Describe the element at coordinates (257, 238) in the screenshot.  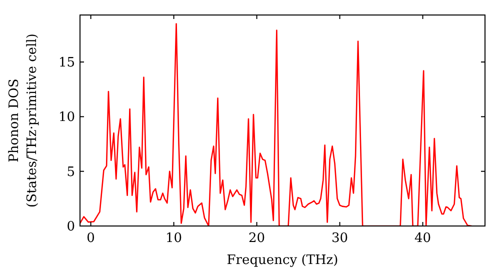
I see `x-tick-label: 20` at that location.